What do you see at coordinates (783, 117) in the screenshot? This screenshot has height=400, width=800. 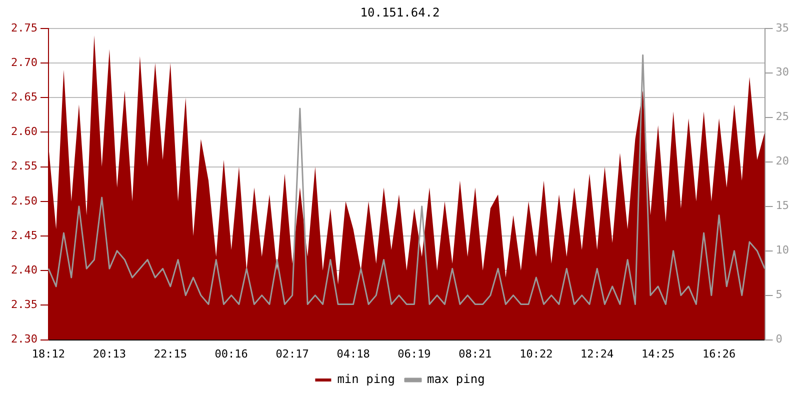 I see `y2-tick-label: 25` at bounding box center [783, 117].